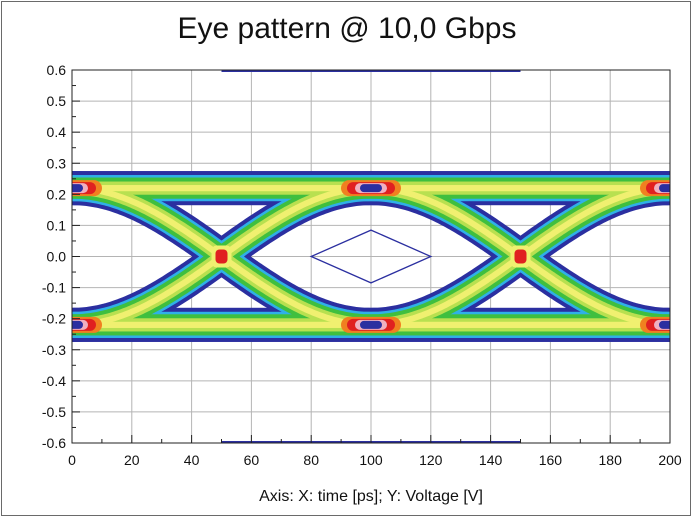 The image size is (694, 519). Describe the element at coordinates (347, 28) in the screenshot. I see `chart-title: Eye pattern @ 10,0 Gbps` at that location.